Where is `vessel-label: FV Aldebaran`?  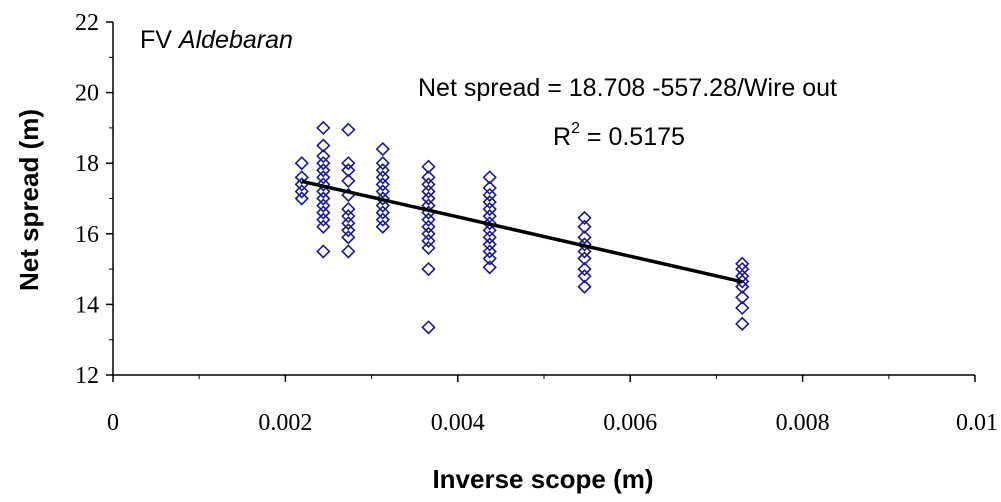 vessel-label: FV Aldebaran is located at coordinates (216, 40).